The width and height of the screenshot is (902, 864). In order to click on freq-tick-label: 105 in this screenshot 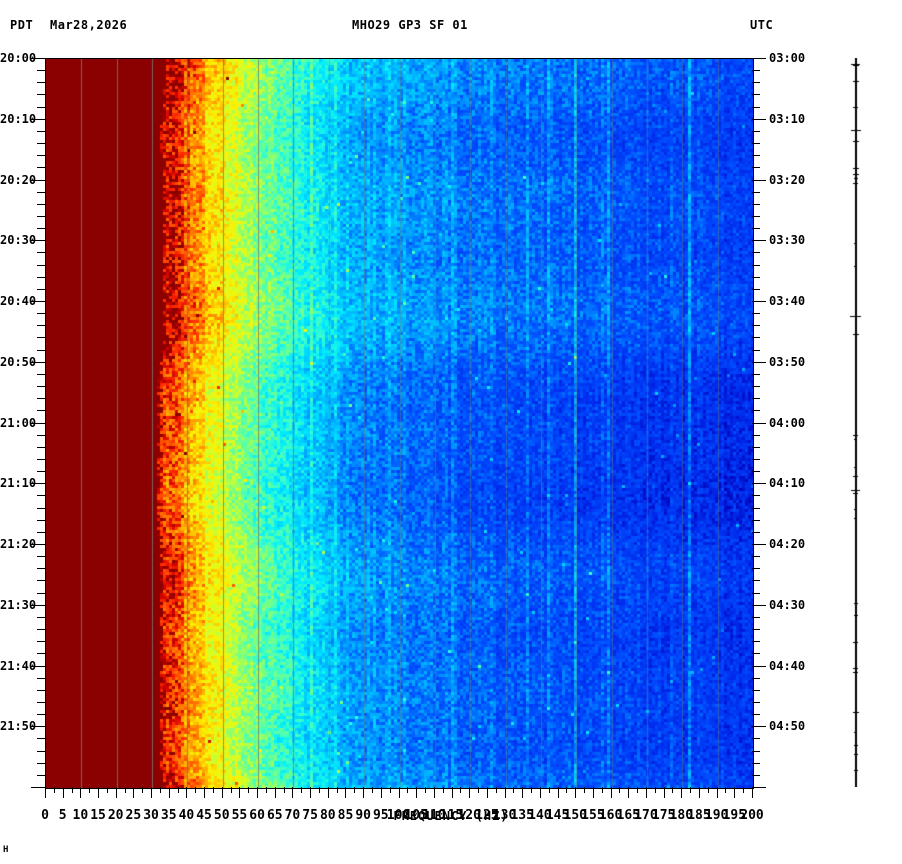, I will do `click(416, 815)`.